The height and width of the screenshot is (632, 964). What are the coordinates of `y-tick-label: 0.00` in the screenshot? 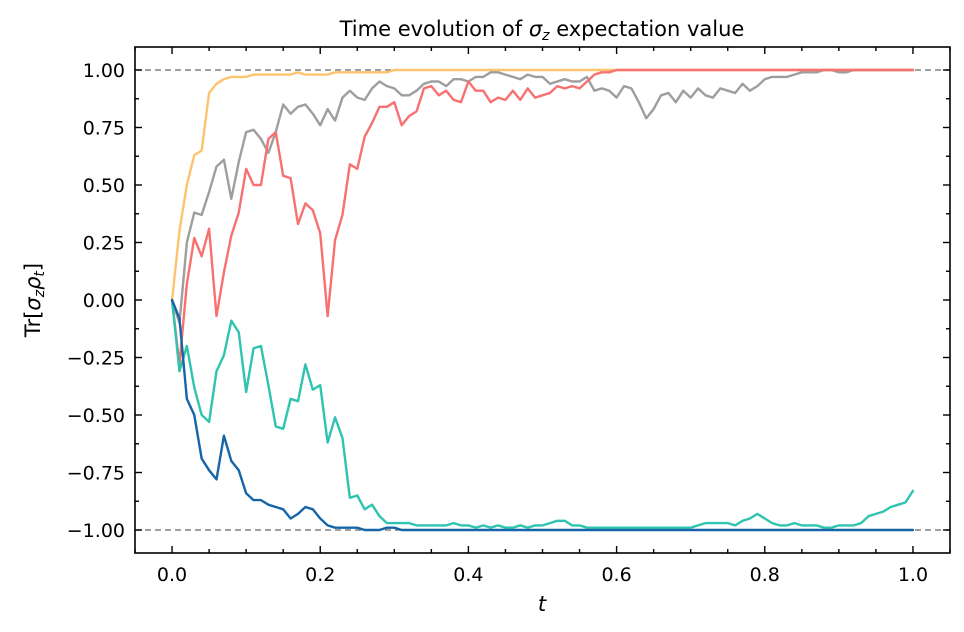 It's located at (104, 301).